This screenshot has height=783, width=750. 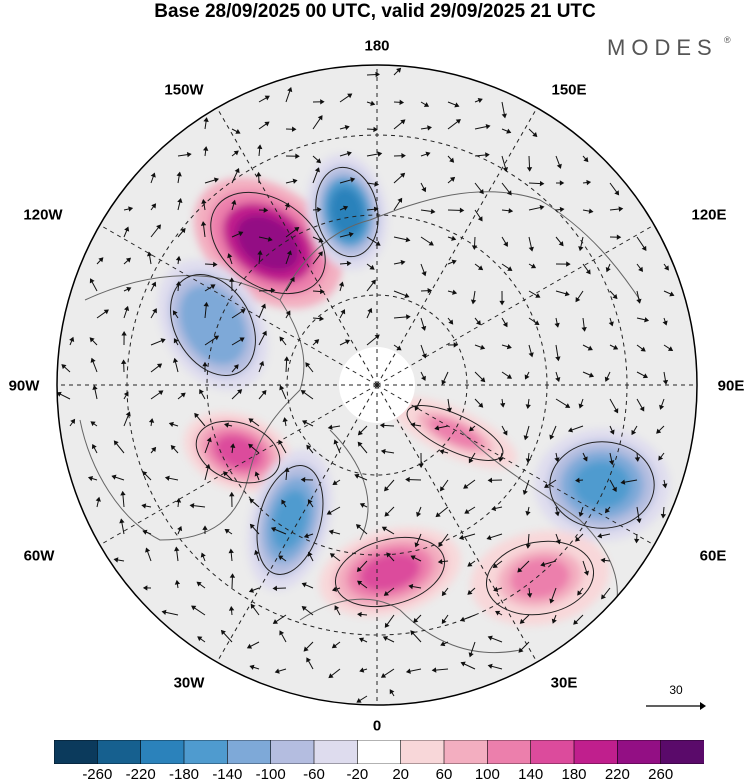 I want to click on colorbar-tick-label: -180, so click(x=184, y=774).